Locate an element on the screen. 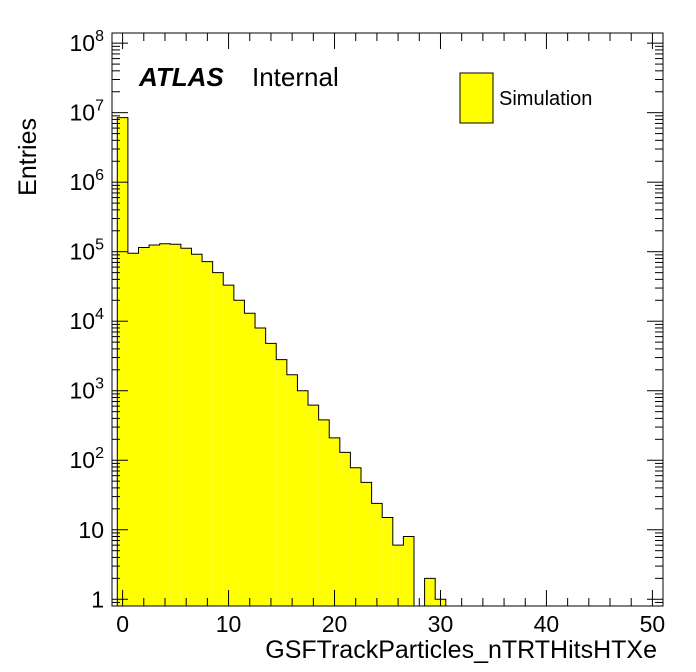  internal-label: Internal is located at coordinates (295, 77).